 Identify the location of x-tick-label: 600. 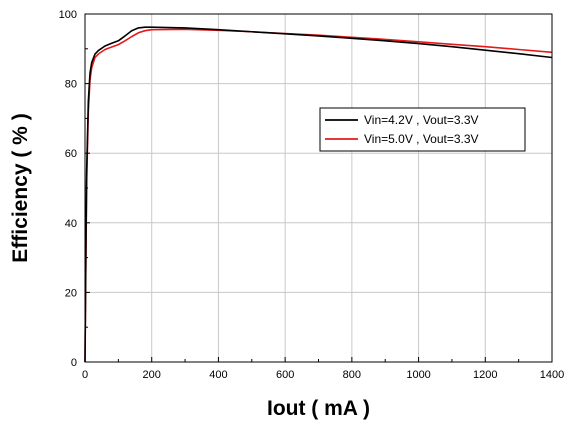
(285, 375).